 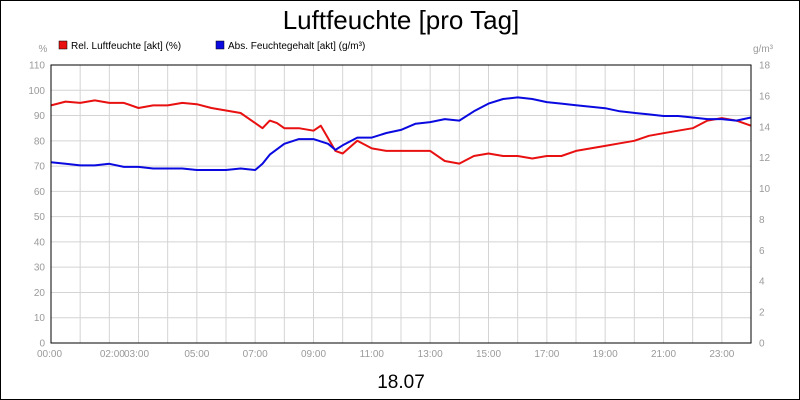 I want to click on right-axis-tick-label: 18, so click(x=765, y=66).